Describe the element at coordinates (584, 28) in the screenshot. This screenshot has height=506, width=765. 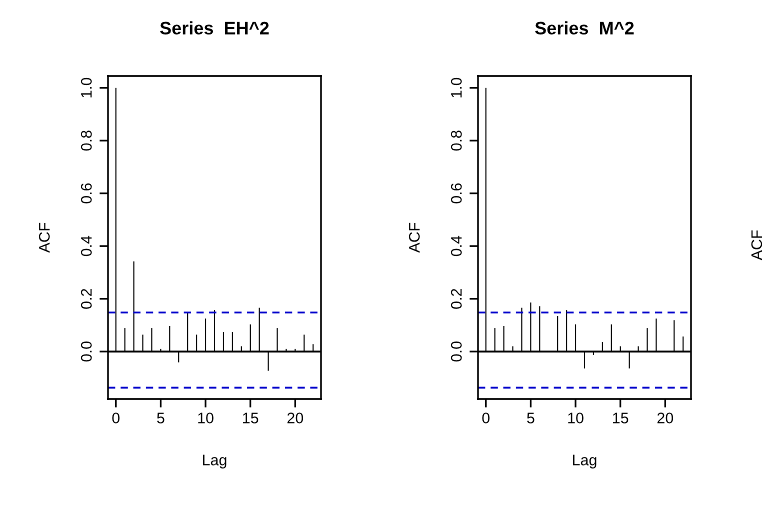
I see `chart-title: Series M^2` at that location.